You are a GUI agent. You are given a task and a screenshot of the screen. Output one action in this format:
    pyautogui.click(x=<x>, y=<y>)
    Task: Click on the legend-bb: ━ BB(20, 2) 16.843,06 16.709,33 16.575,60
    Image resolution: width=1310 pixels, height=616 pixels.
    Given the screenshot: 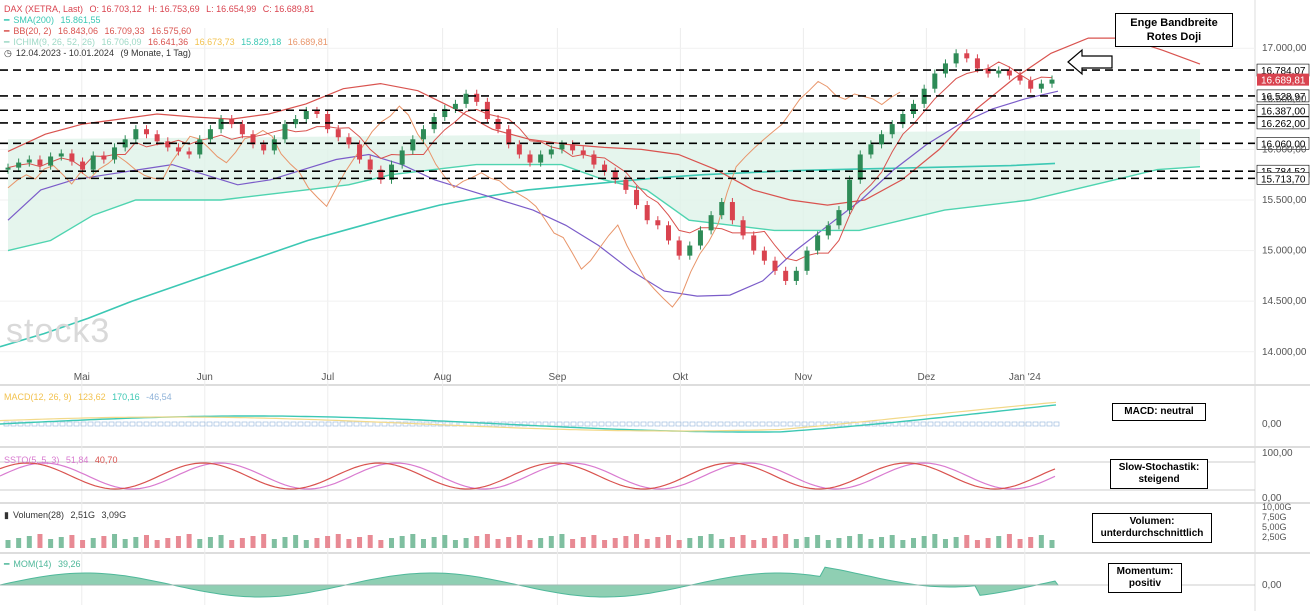 What is the action you would take?
    pyautogui.click(x=98, y=31)
    